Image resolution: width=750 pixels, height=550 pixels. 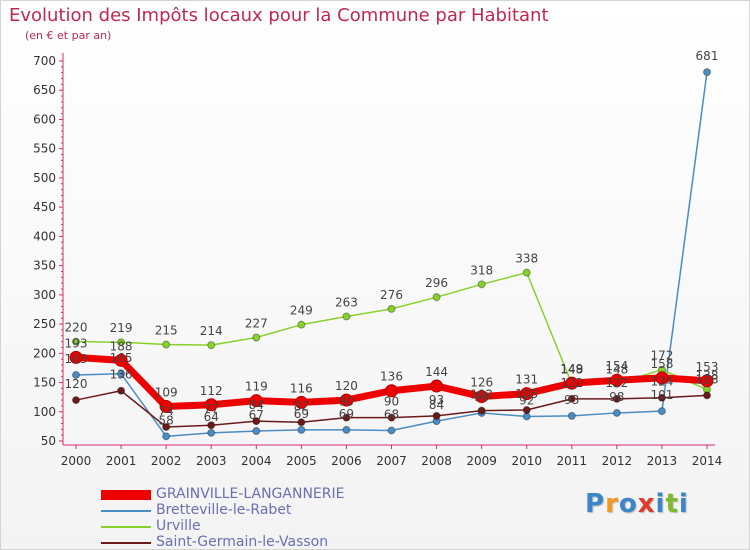 What do you see at coordinates (526, 394) in the screenshot?
I see `data-label: 103` at bounding box center [526, 394].